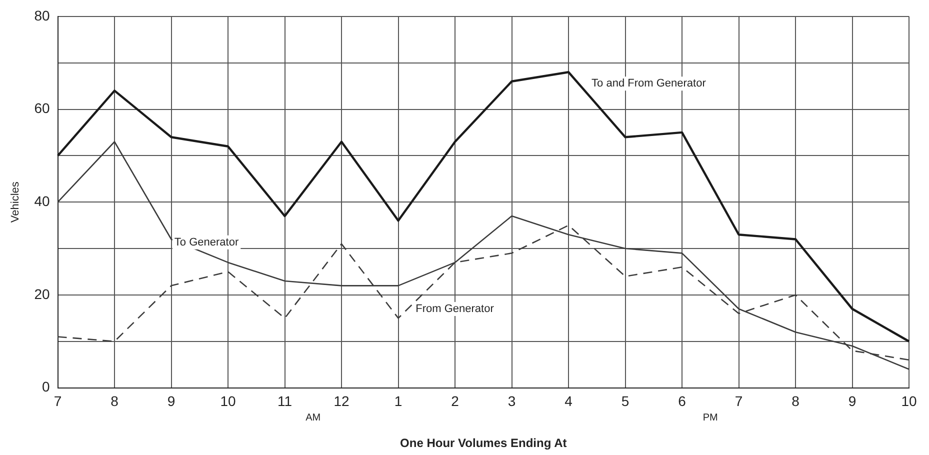 This screenshot has height=455, width=929. I want to click on text: PM, so click(710, 418).